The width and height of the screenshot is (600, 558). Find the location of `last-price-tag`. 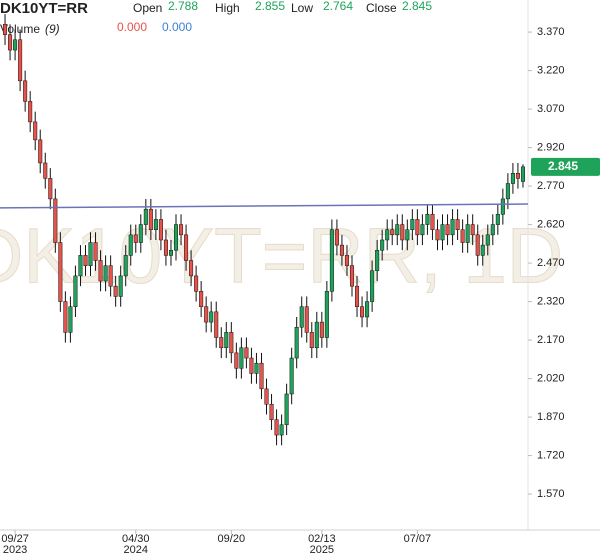

last-price-tag is located at coordinates (565, 166).